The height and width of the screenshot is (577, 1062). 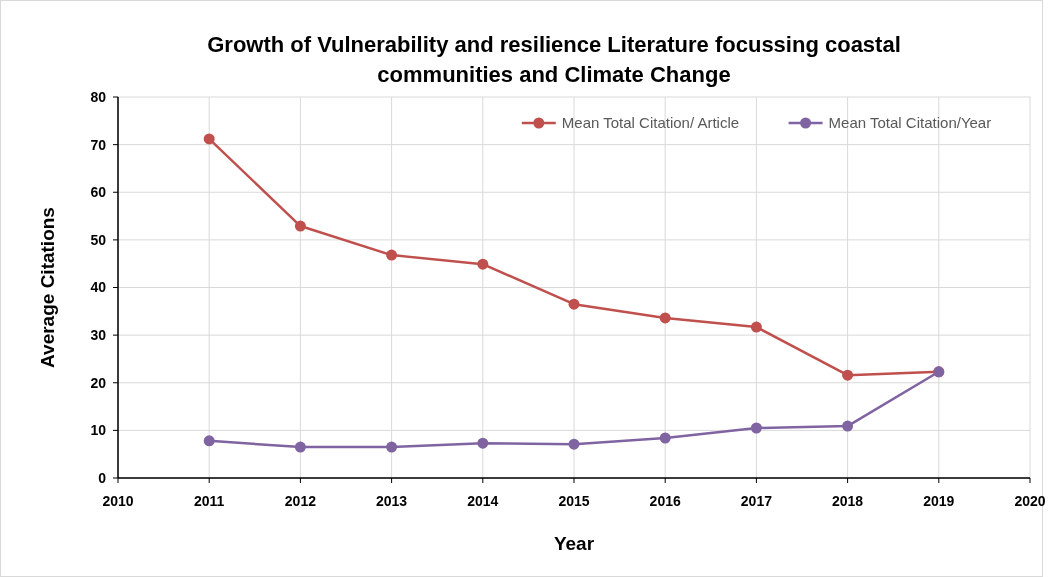 I want to click on y-tick-label: 40, so click(x=98, y=287).